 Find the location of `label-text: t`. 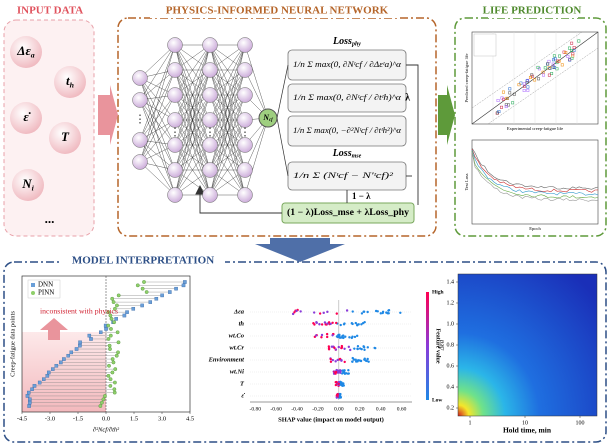

label-text: t is located at coordinates (68, 80).